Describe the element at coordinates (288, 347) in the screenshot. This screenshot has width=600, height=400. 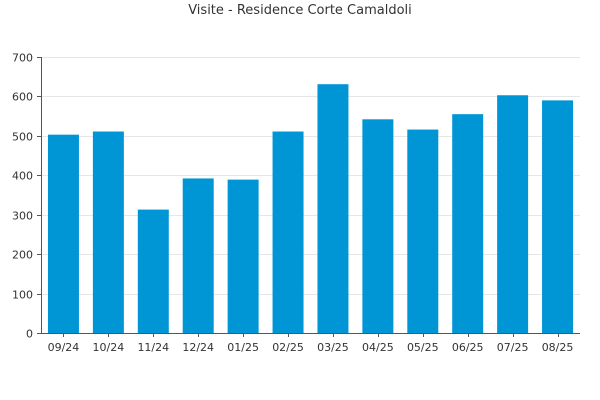
I see `x-tick-label-02-25: 02/25` at that location.